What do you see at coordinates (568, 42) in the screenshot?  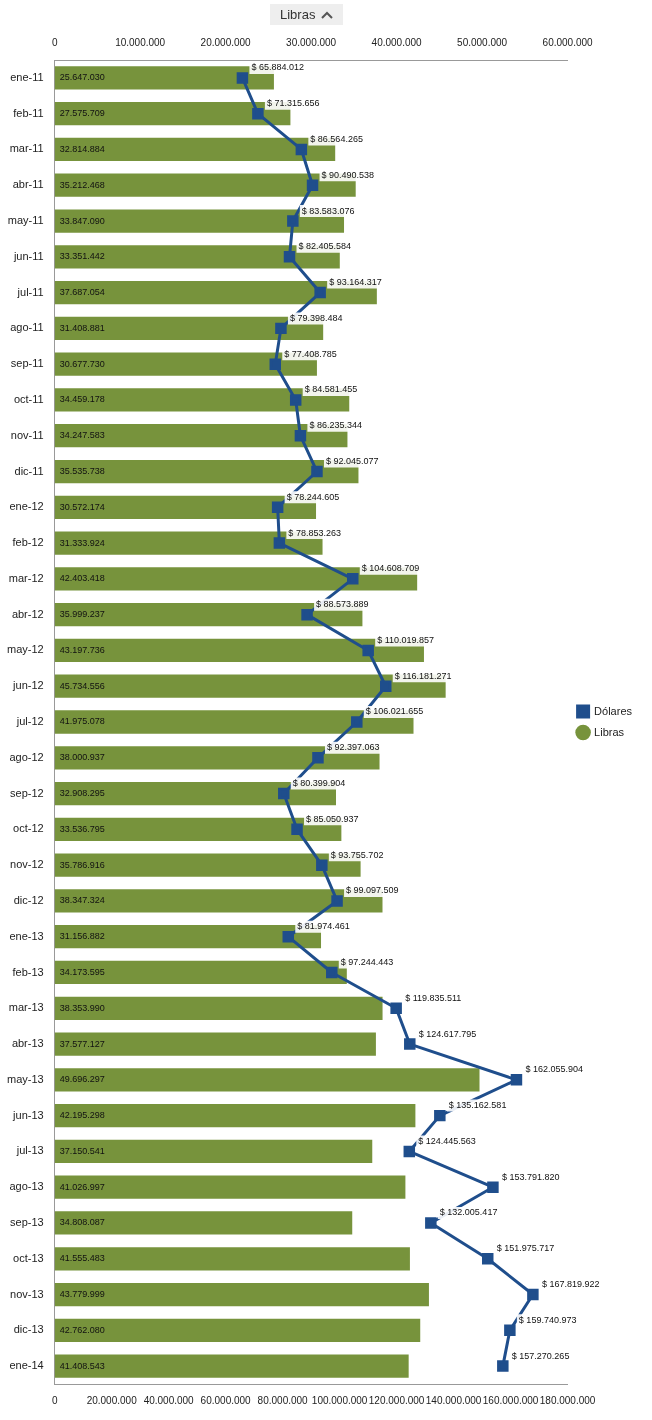 I see `x2-tick-label: 60.000.000` at bounding box center [568, 42].